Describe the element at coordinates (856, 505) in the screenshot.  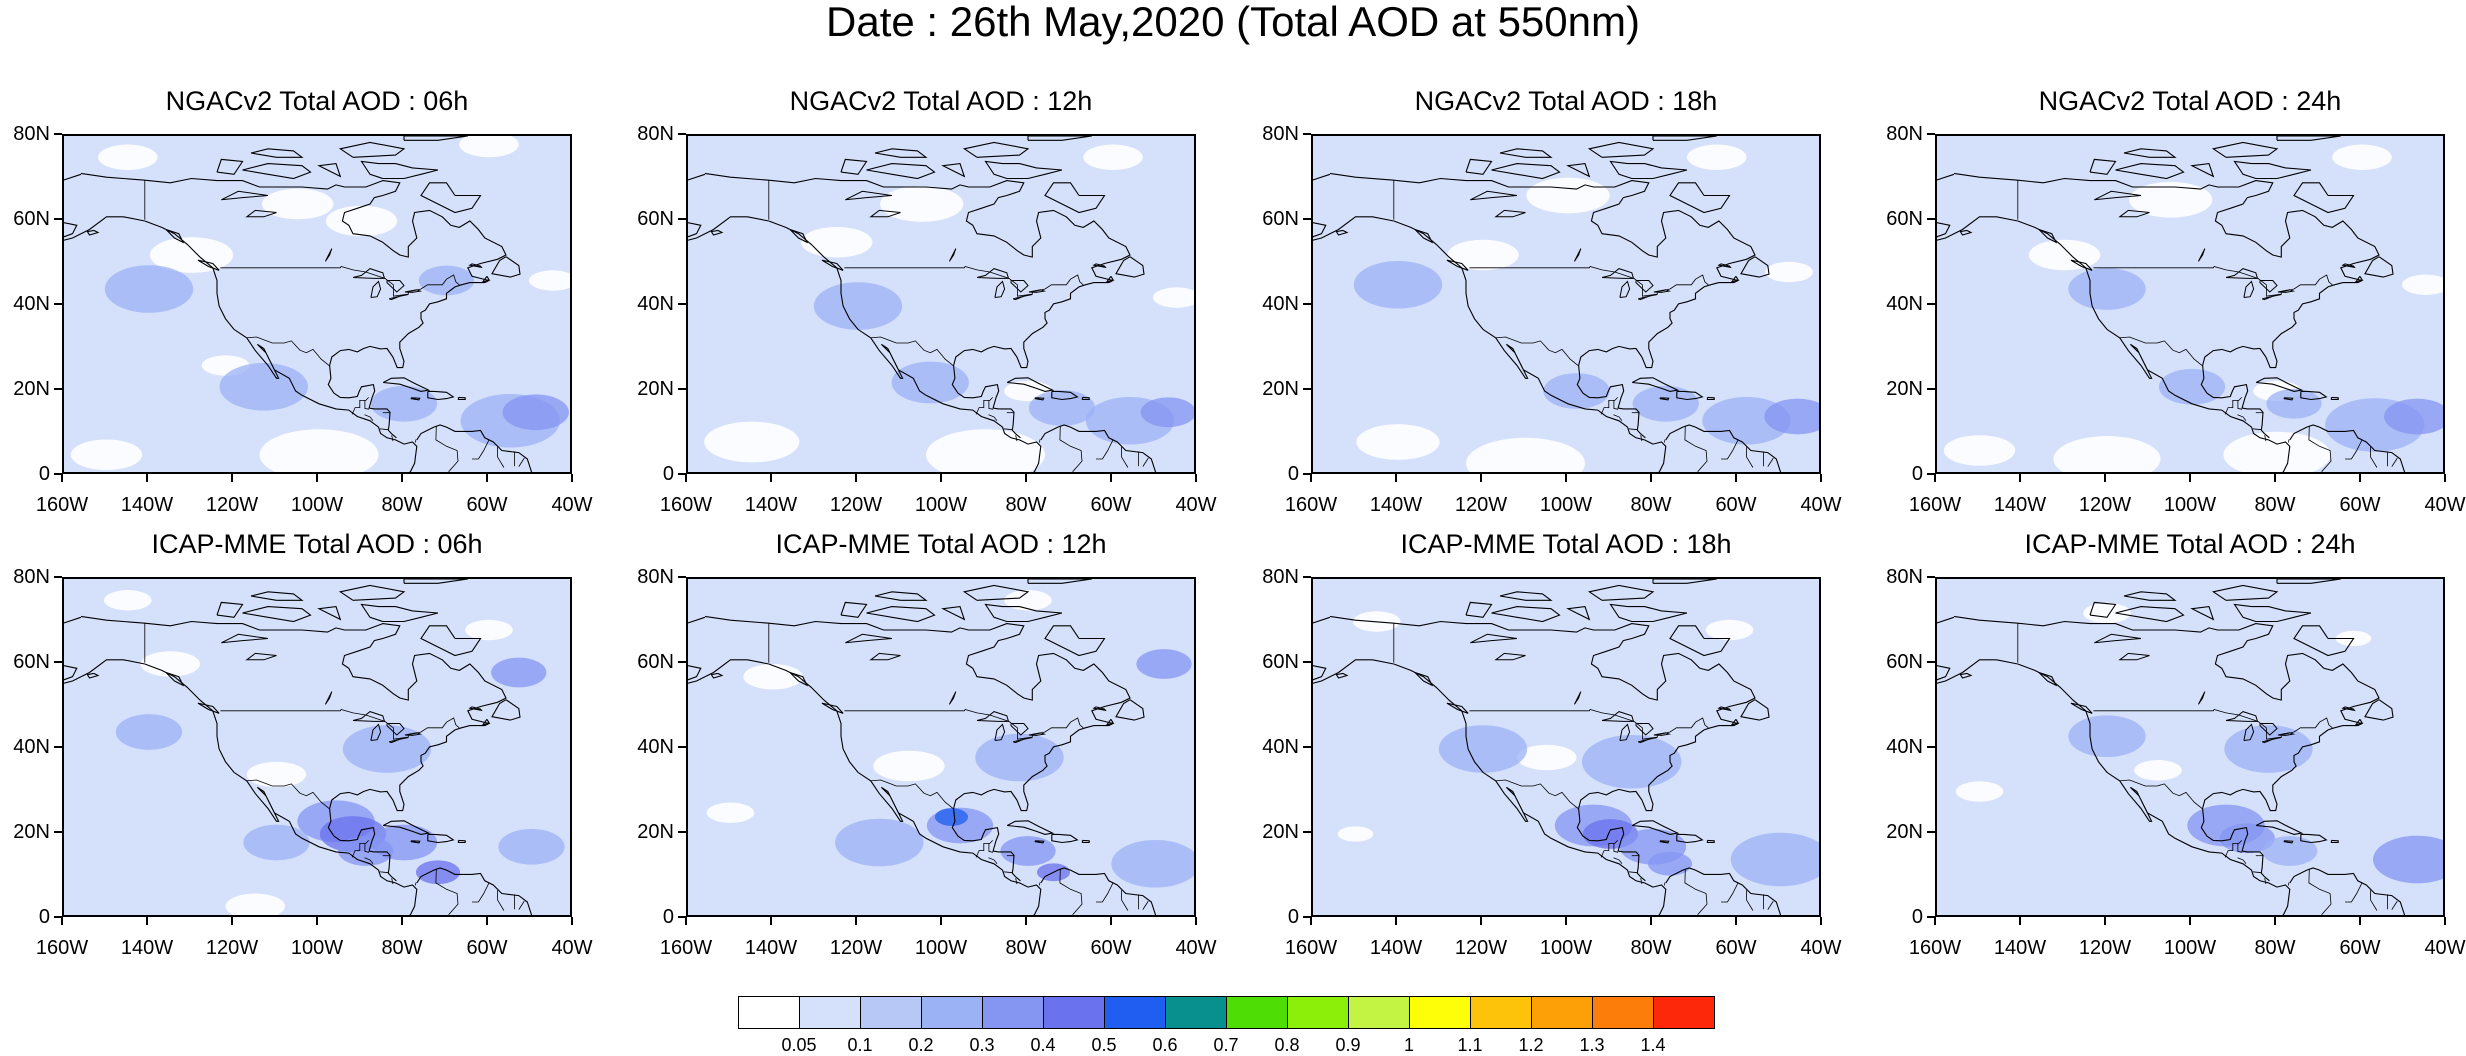
I see `lon-label: 120W` at that location.